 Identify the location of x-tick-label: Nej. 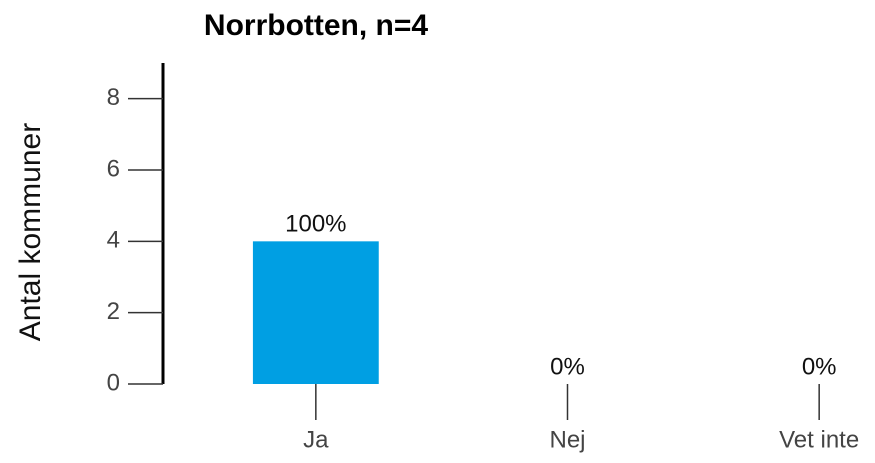
(567, 439).